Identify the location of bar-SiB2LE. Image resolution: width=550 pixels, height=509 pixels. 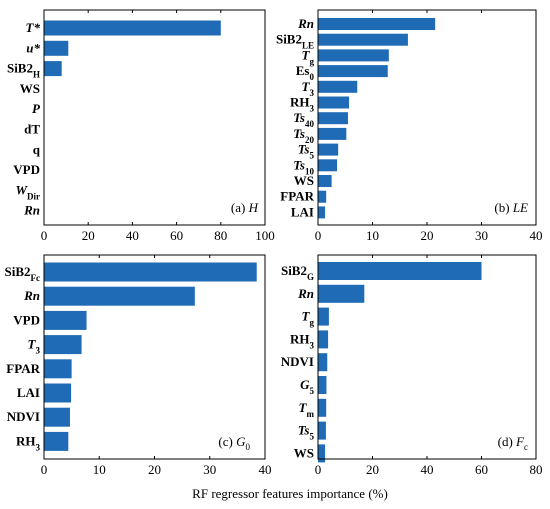
(363, 39).